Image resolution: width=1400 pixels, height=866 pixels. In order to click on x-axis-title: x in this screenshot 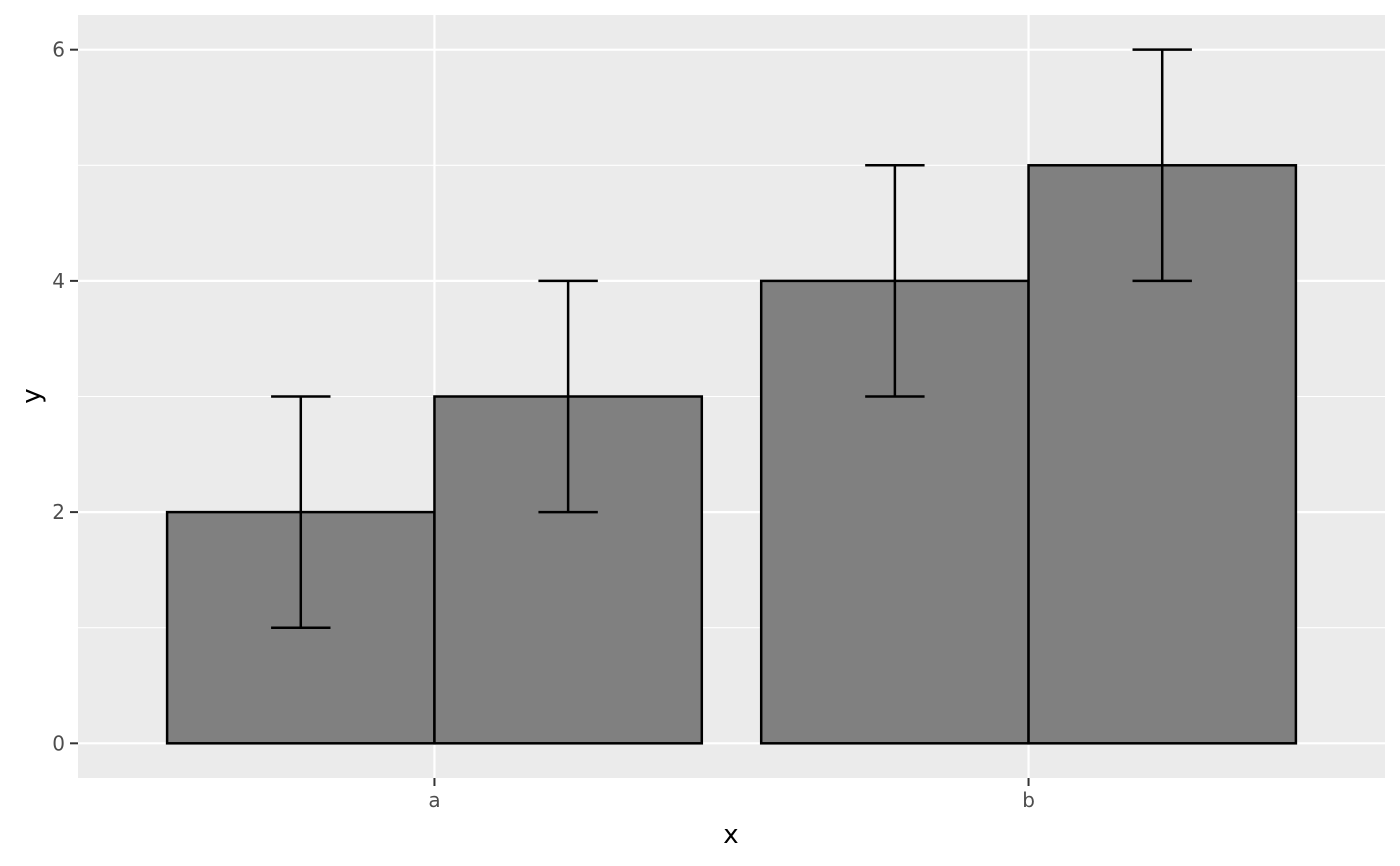, I will do `click(730, 835)`.